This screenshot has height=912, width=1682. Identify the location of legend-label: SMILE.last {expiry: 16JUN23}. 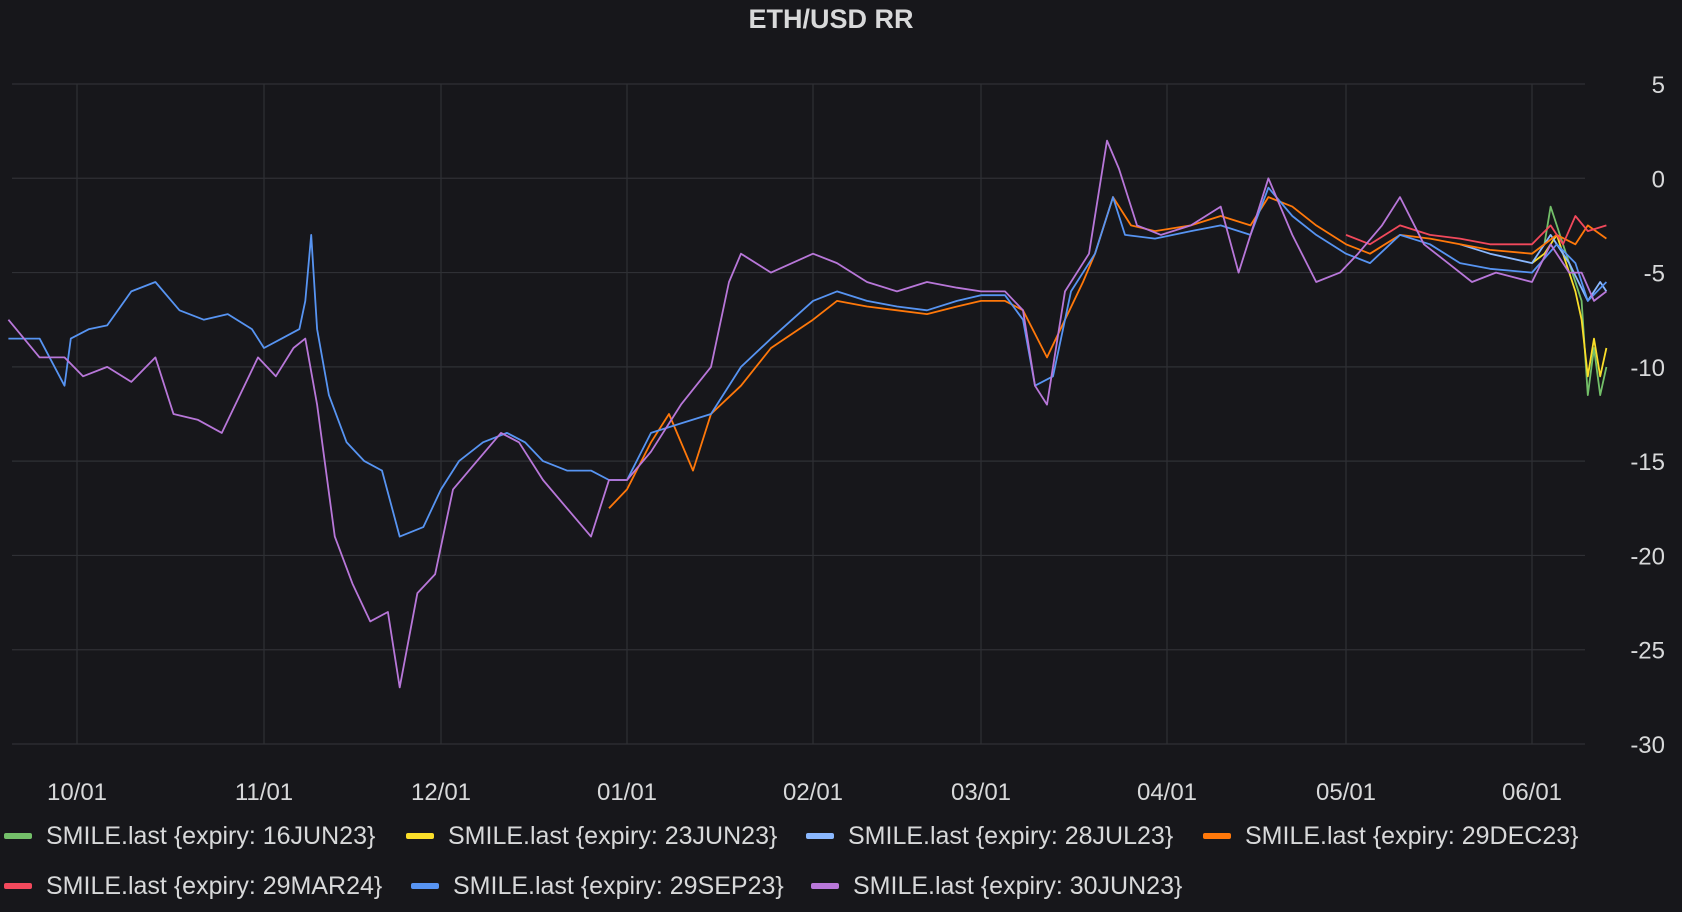
(211, 835).